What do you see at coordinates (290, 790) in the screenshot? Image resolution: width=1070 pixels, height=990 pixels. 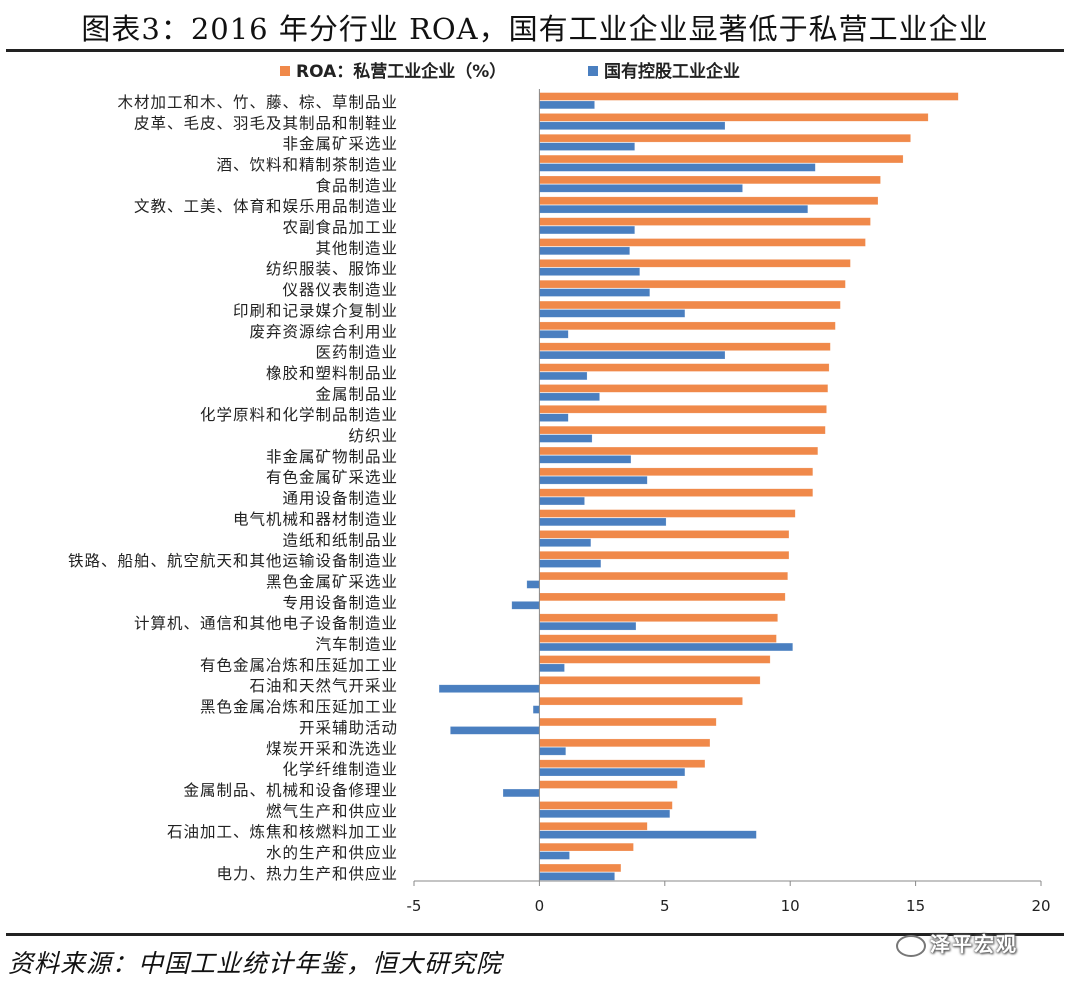 I see `category-label: 金属制品、机械和设备修理业` at bounding box center [290, 790].